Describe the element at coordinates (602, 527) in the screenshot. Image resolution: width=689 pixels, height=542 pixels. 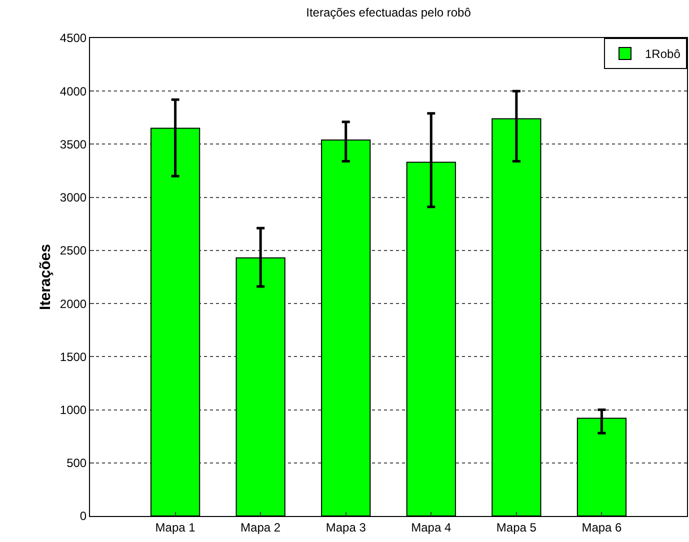
I see `x-tick-label: Mapa 6` at that location.